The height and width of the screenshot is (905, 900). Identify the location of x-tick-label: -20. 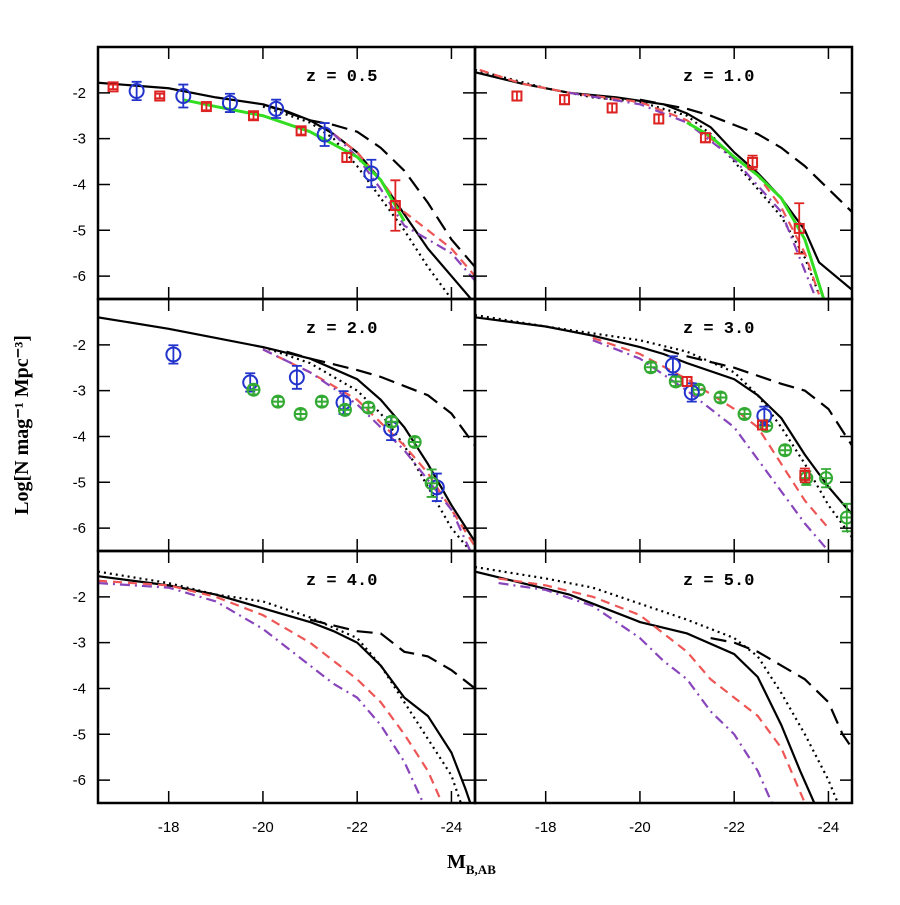
(640, 827).